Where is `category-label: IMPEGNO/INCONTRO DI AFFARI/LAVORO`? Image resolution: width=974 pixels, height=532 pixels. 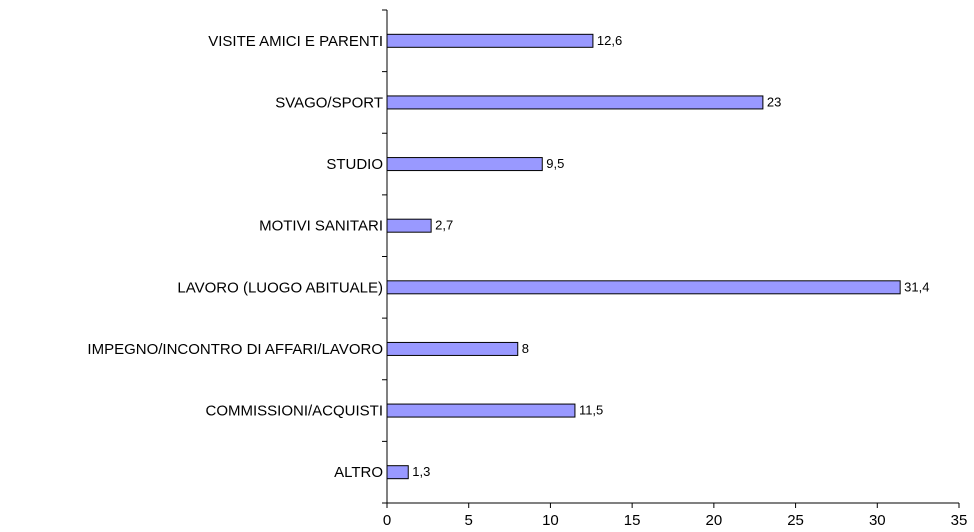 category-label: IMPEGNO/INCONTRO DI AFFARI/LAVORO is located at coordinates (235, 349).